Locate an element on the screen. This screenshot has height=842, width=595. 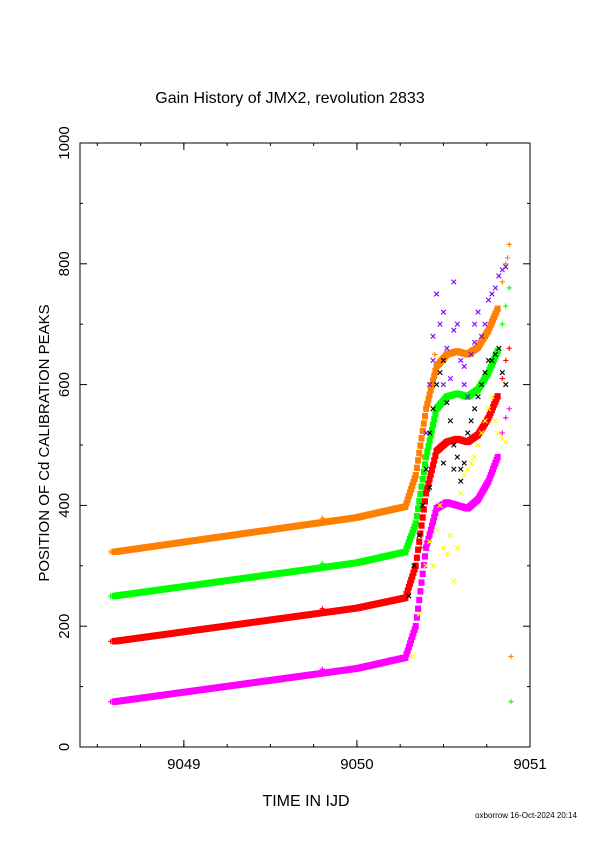
y-tick-label: 0 is located at coordinates (64, 747).